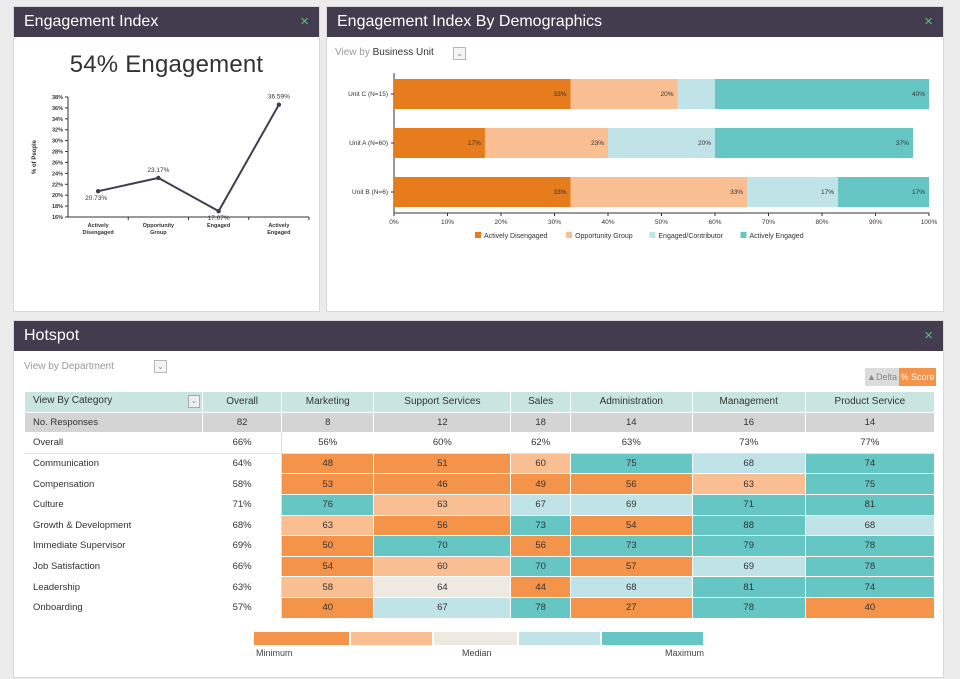 This screenshot has width=960, height=679. Describe the element at coordinates (748, 443) in the screenshot. I see `overall-score: 73%` at that location.